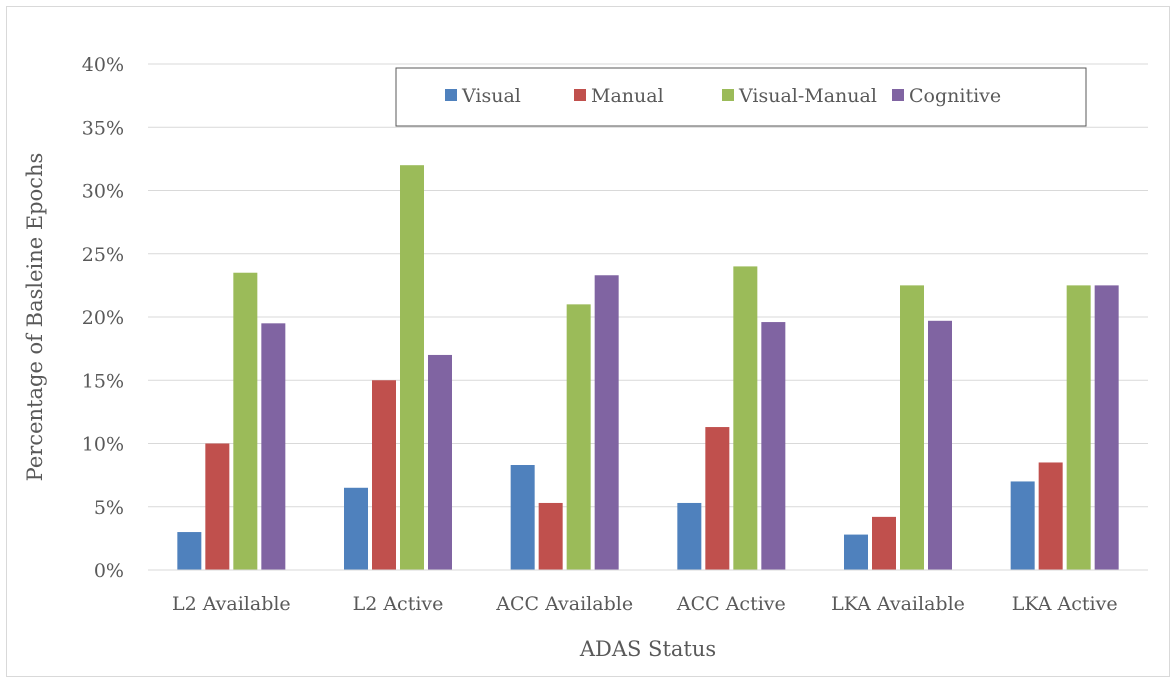 This screenshot has height=683, width=1176. Describe the element at coordinates (564, 604) in the screenshot. I see `x-tick-label: ACC Available` at that location.